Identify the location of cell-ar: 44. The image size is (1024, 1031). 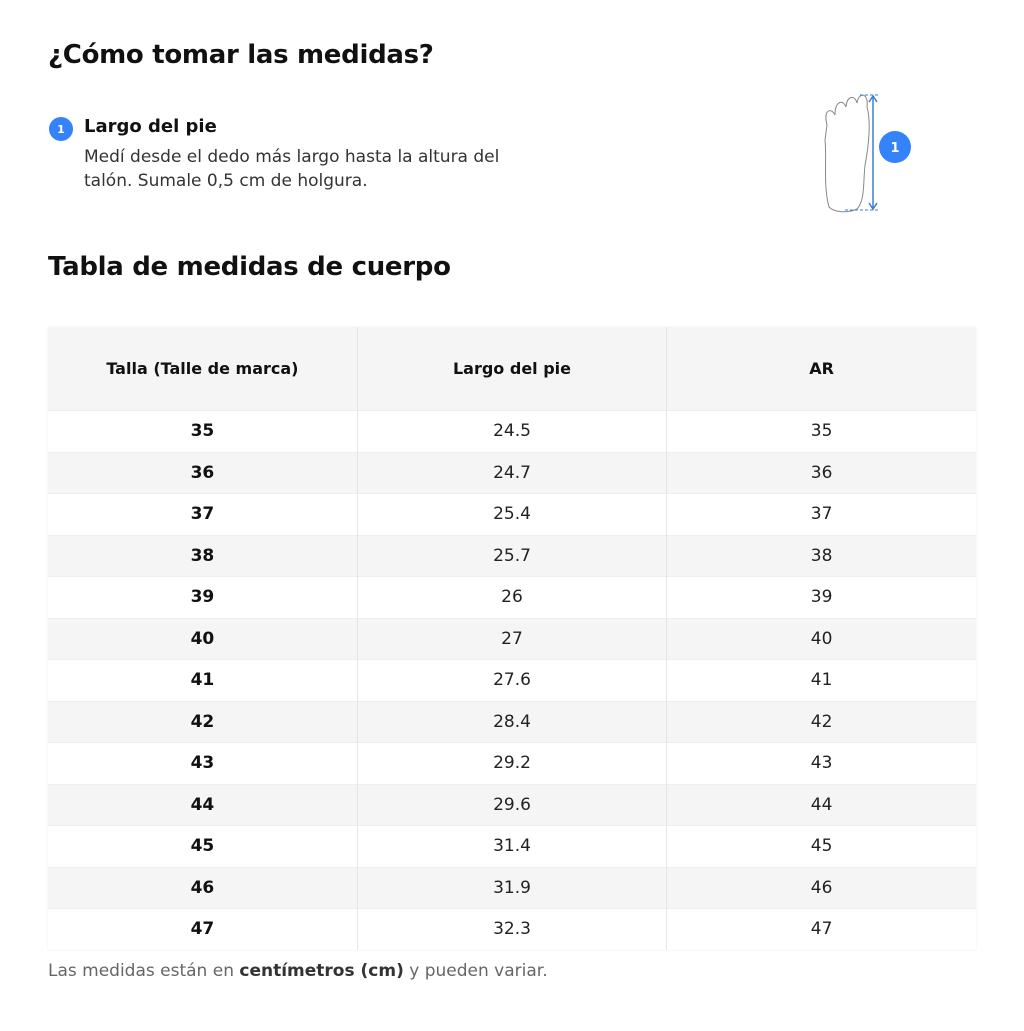
(821, 804).